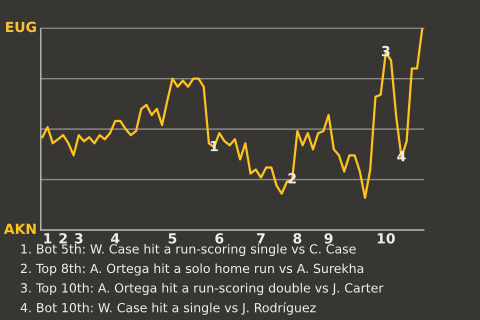 The width and height of the screenshot is (480, 320). Describe the element at coordinates (386, 238) in the screenshot. I see `x-tick-label: 10` at that location.